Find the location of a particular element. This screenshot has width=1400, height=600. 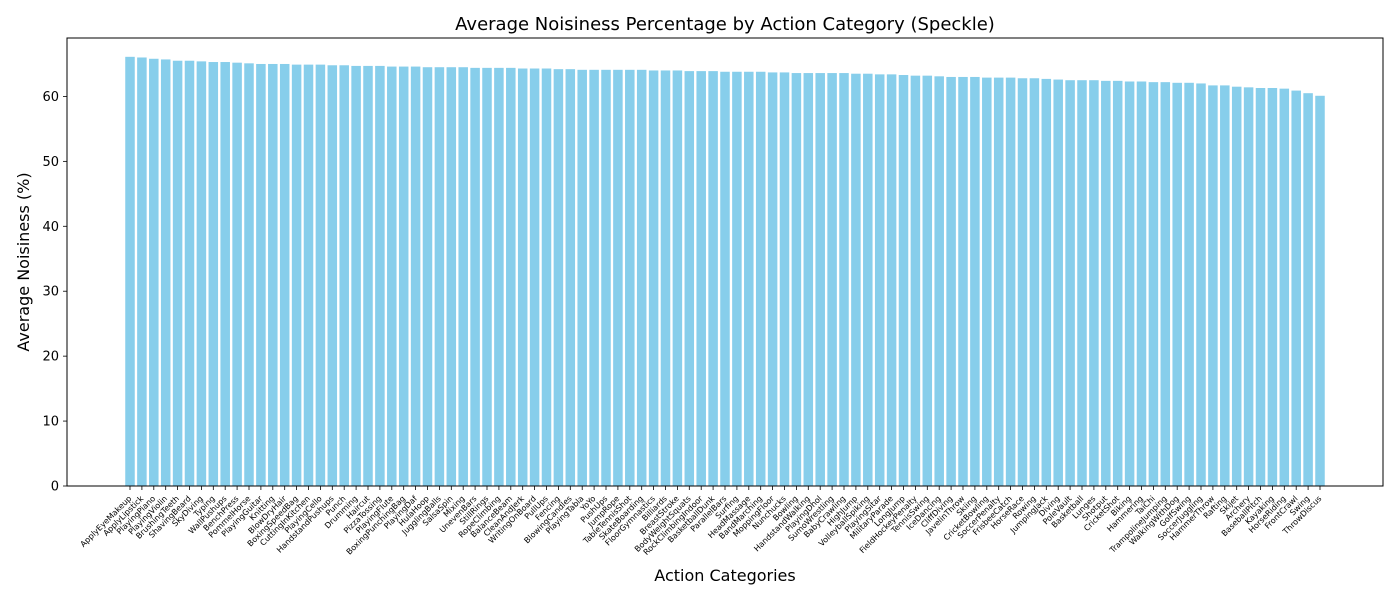

y-tick-label: 60 is located at coordinates (50, 97).